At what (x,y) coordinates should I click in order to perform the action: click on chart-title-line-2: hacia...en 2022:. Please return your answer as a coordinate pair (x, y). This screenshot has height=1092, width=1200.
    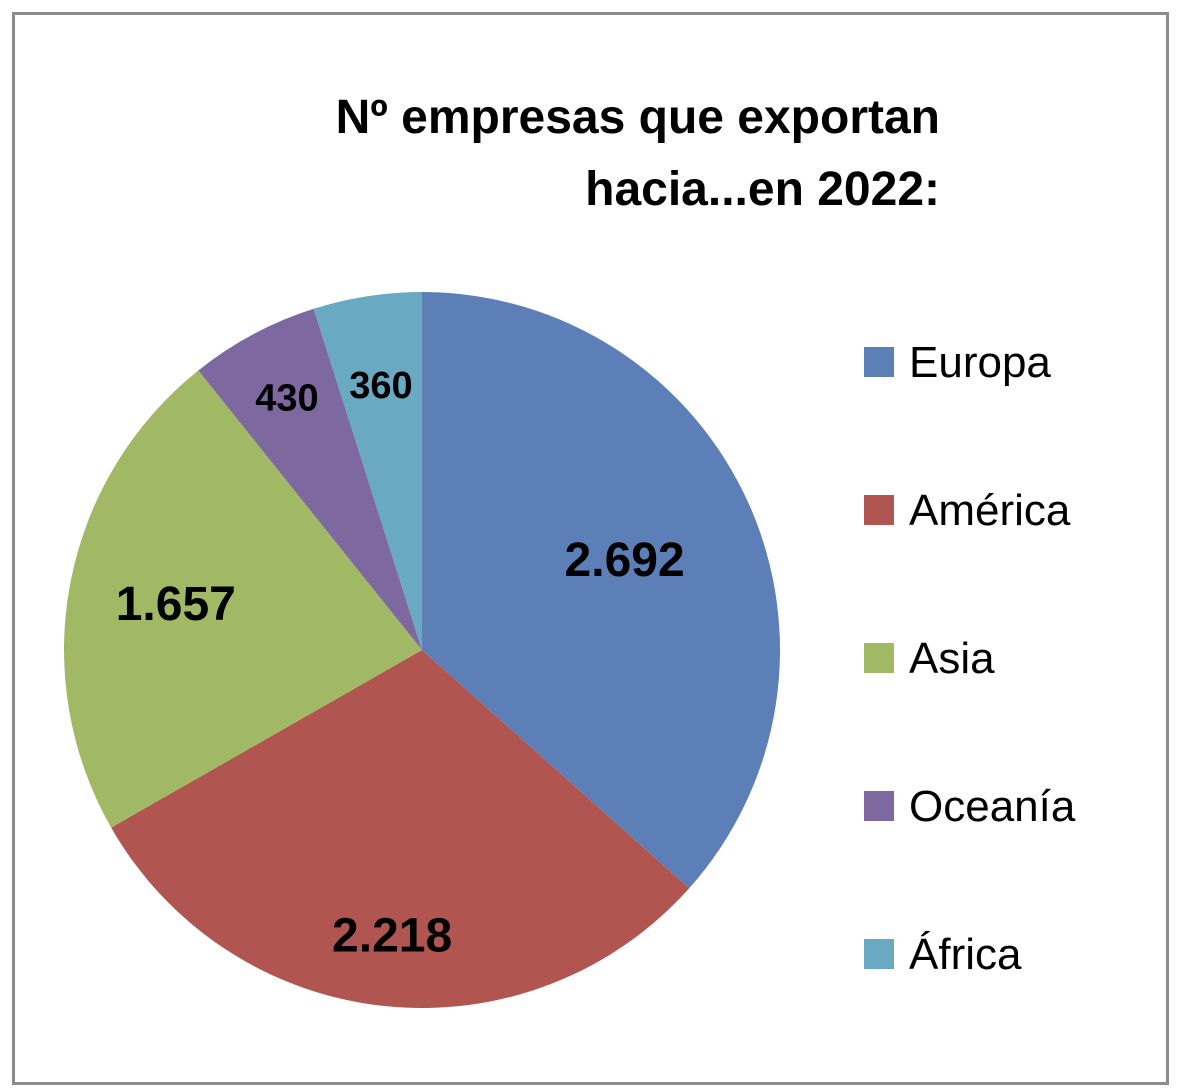
    Looking at the image, I should click on (762, 189).